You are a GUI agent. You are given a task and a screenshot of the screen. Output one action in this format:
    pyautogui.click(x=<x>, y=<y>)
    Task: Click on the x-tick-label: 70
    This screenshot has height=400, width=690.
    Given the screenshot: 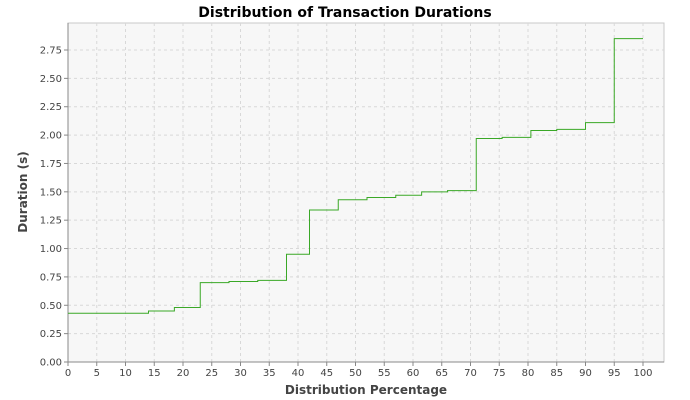 What is the action you would take?
    pyautogui.click(x=470, y=373)
    